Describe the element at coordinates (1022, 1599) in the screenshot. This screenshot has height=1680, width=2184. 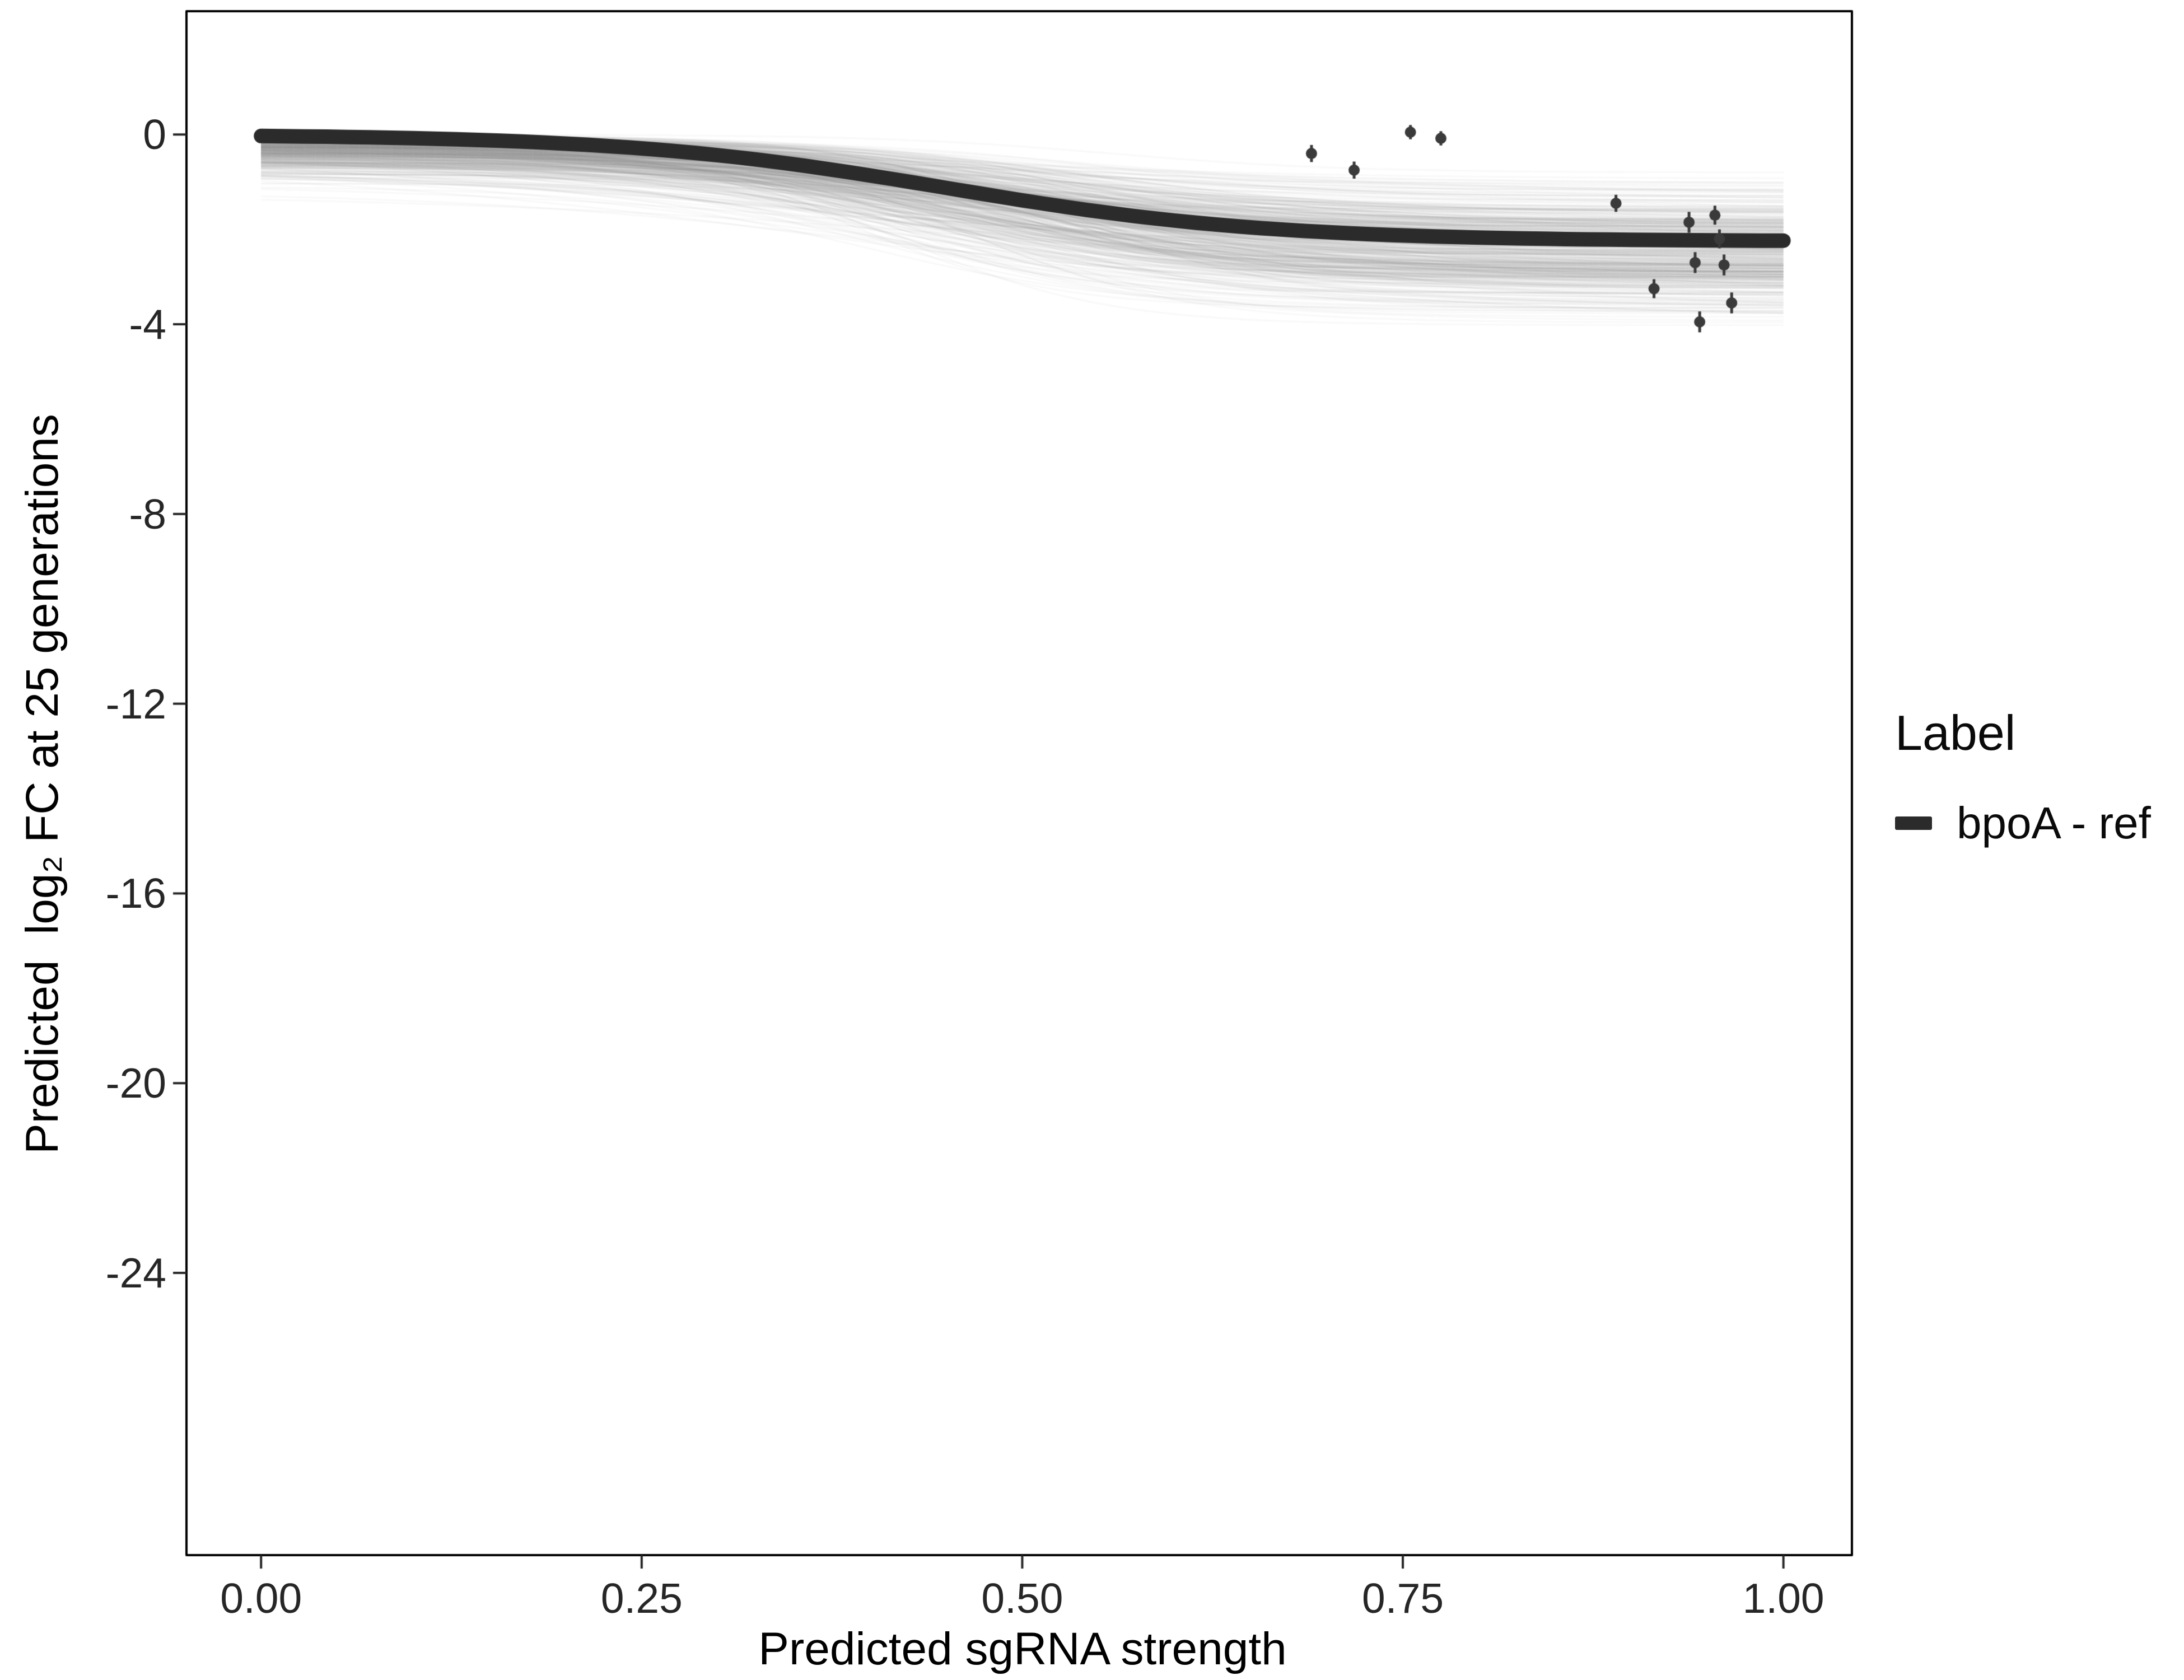
I see `x-tick-label: 0.50` at that location.